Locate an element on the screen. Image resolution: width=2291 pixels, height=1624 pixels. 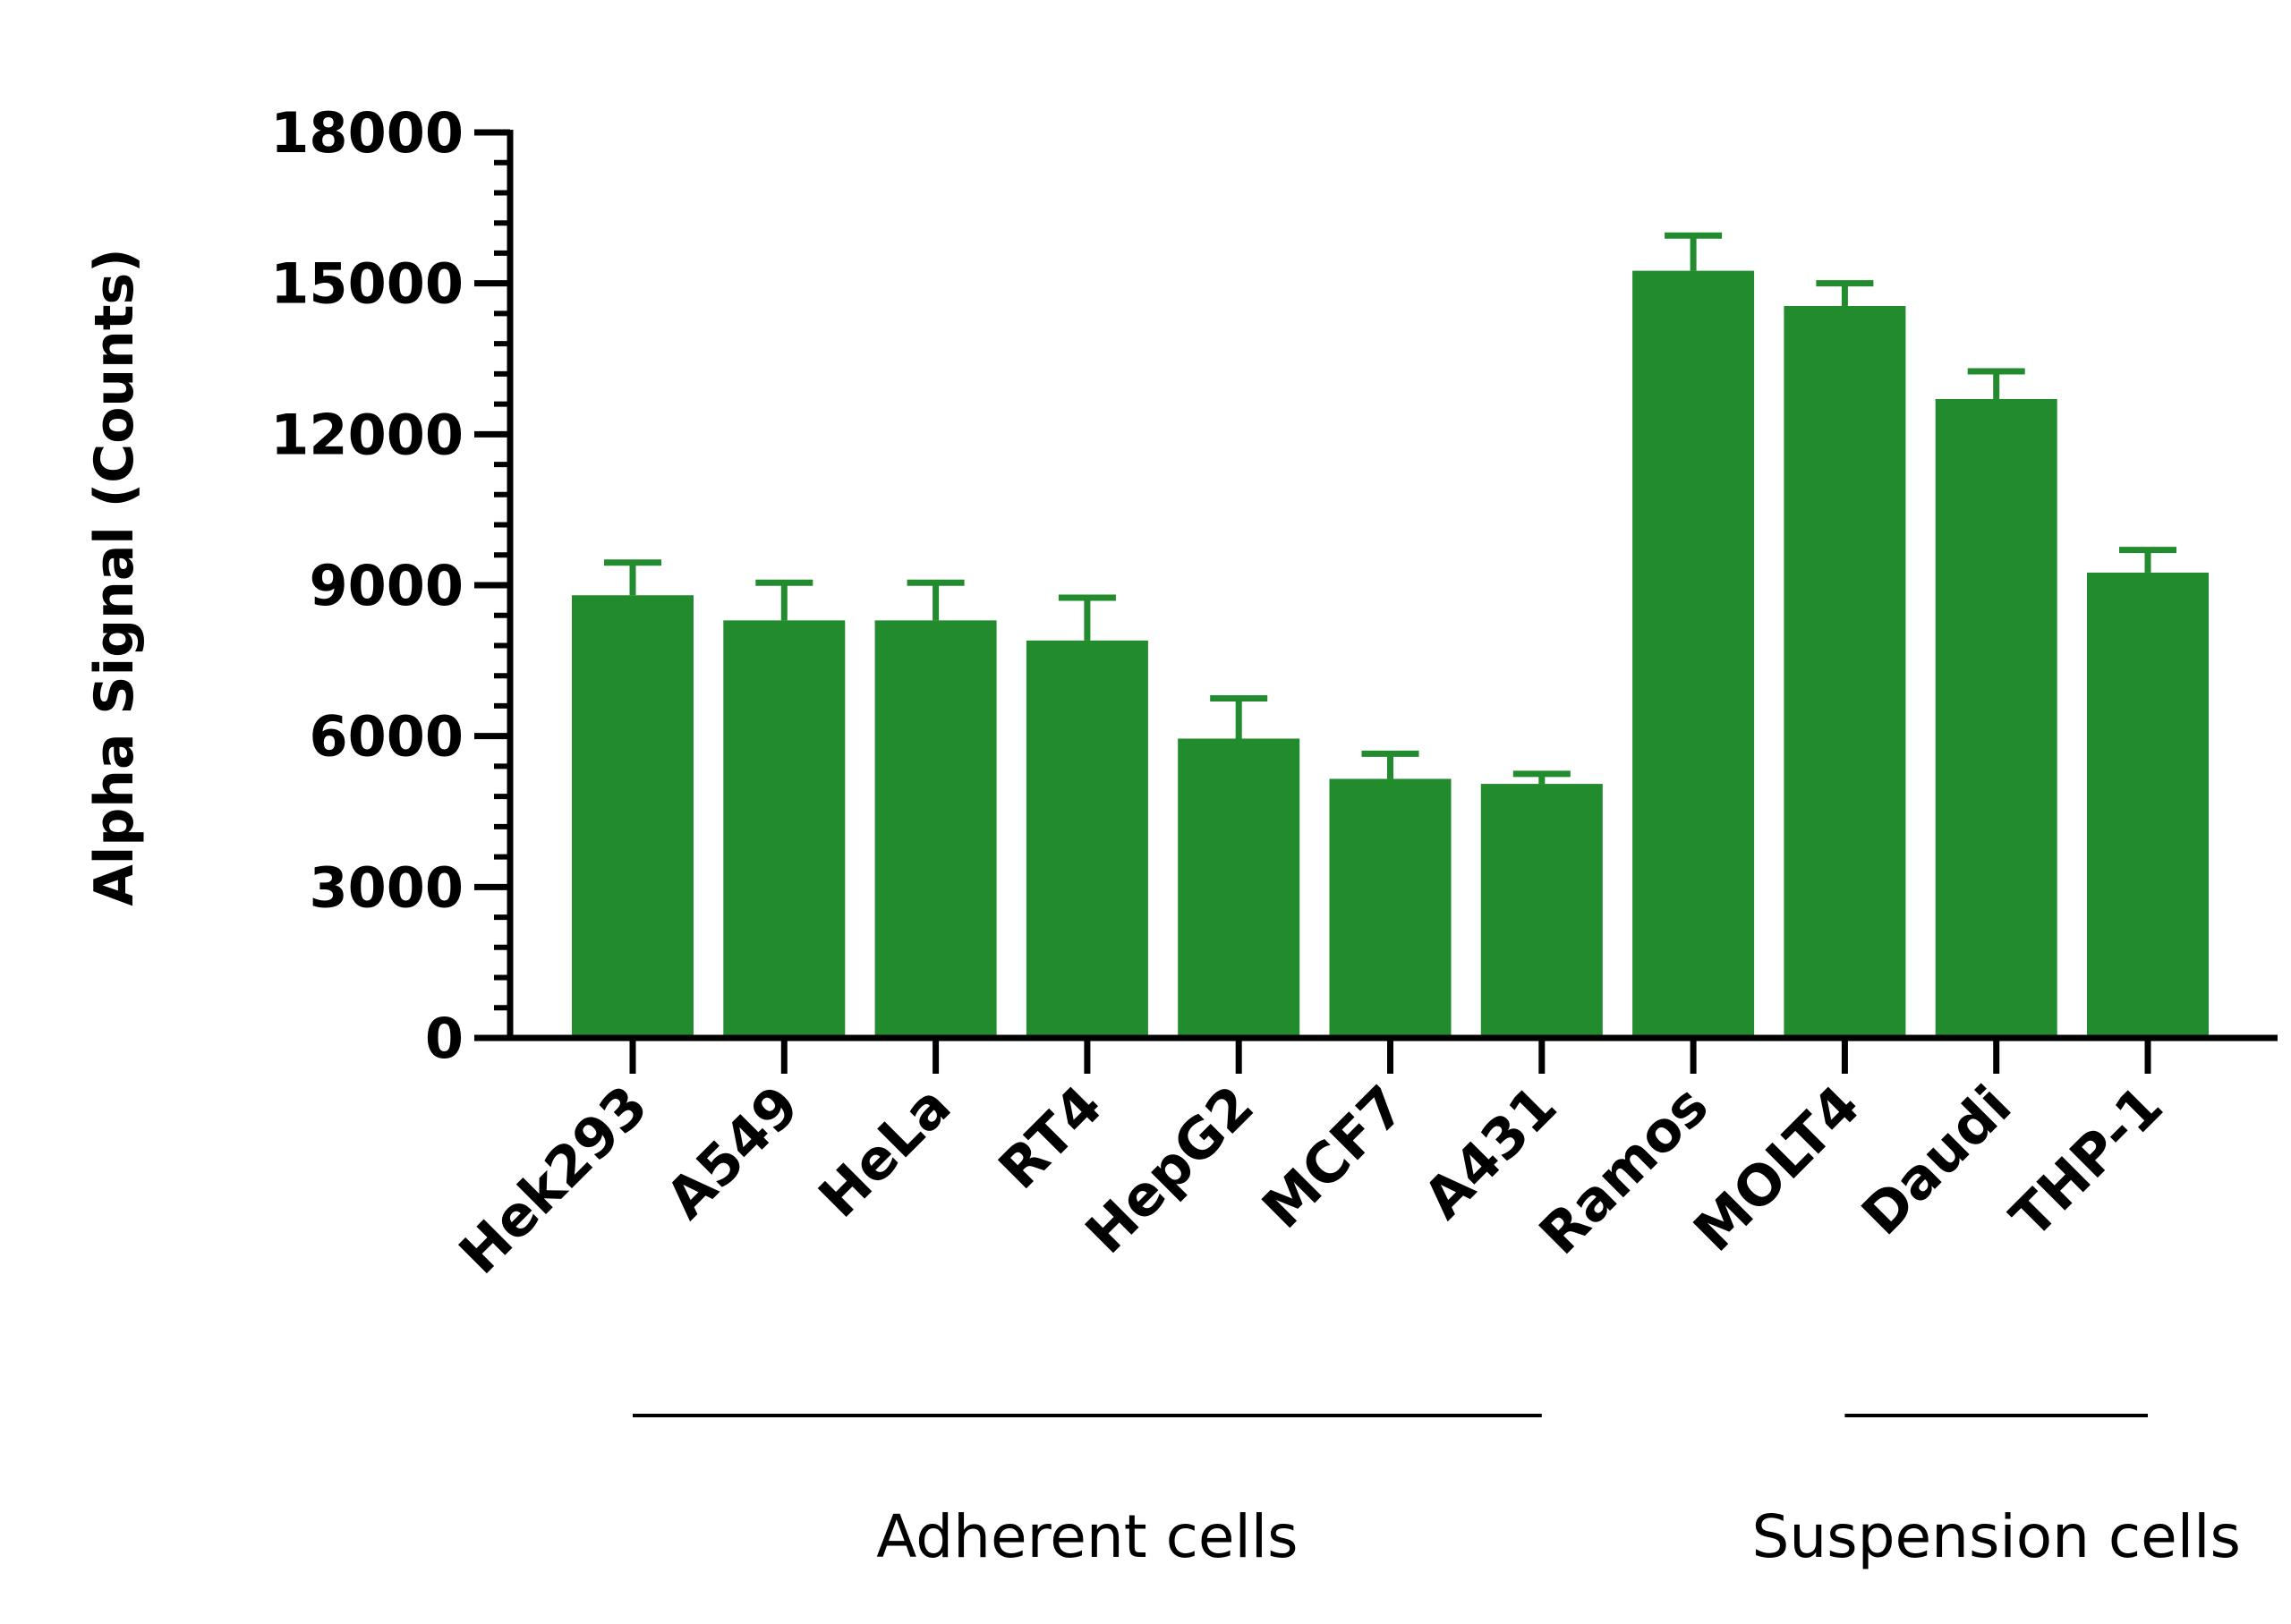
y-tick-label: 12000 is located at coordinates (367, 434).